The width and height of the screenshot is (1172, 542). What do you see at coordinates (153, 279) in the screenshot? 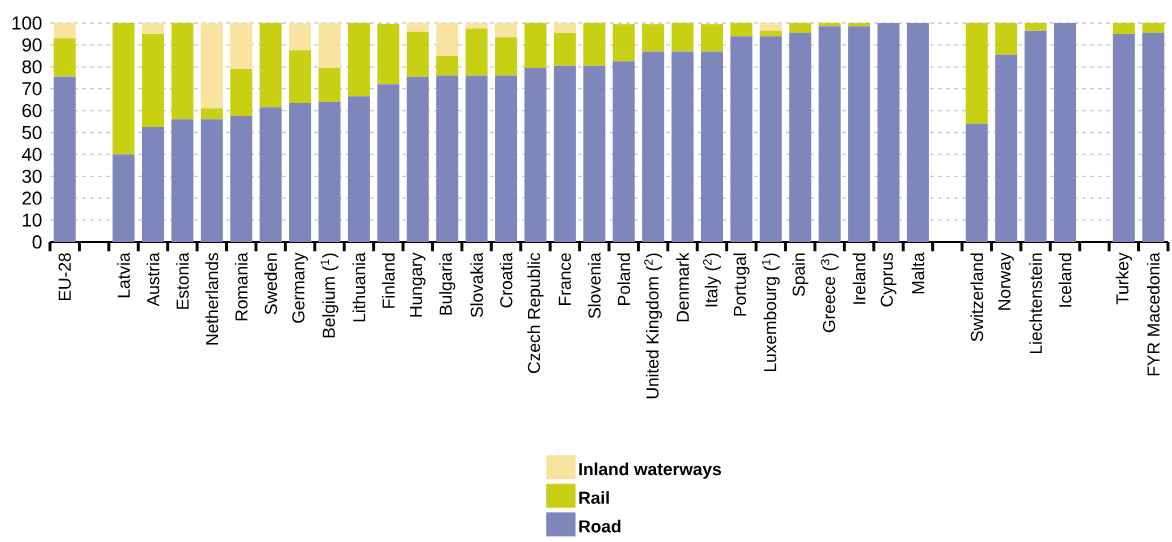
I see `x-tick-label: Austria` at bounding box center [153, 279].